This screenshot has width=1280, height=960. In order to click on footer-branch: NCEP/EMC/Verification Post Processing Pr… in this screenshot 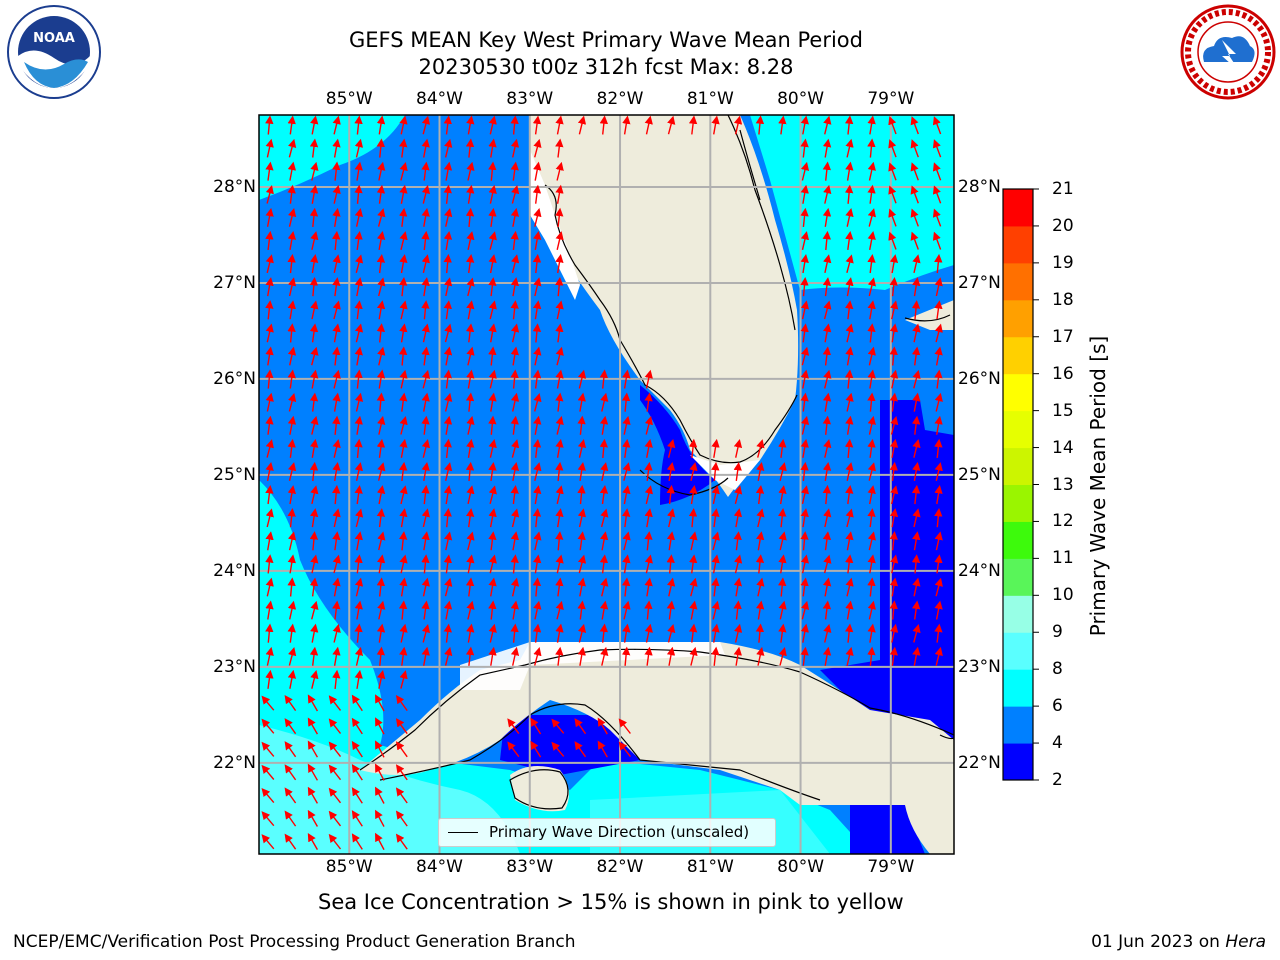, I will do `click(294, 942)`.